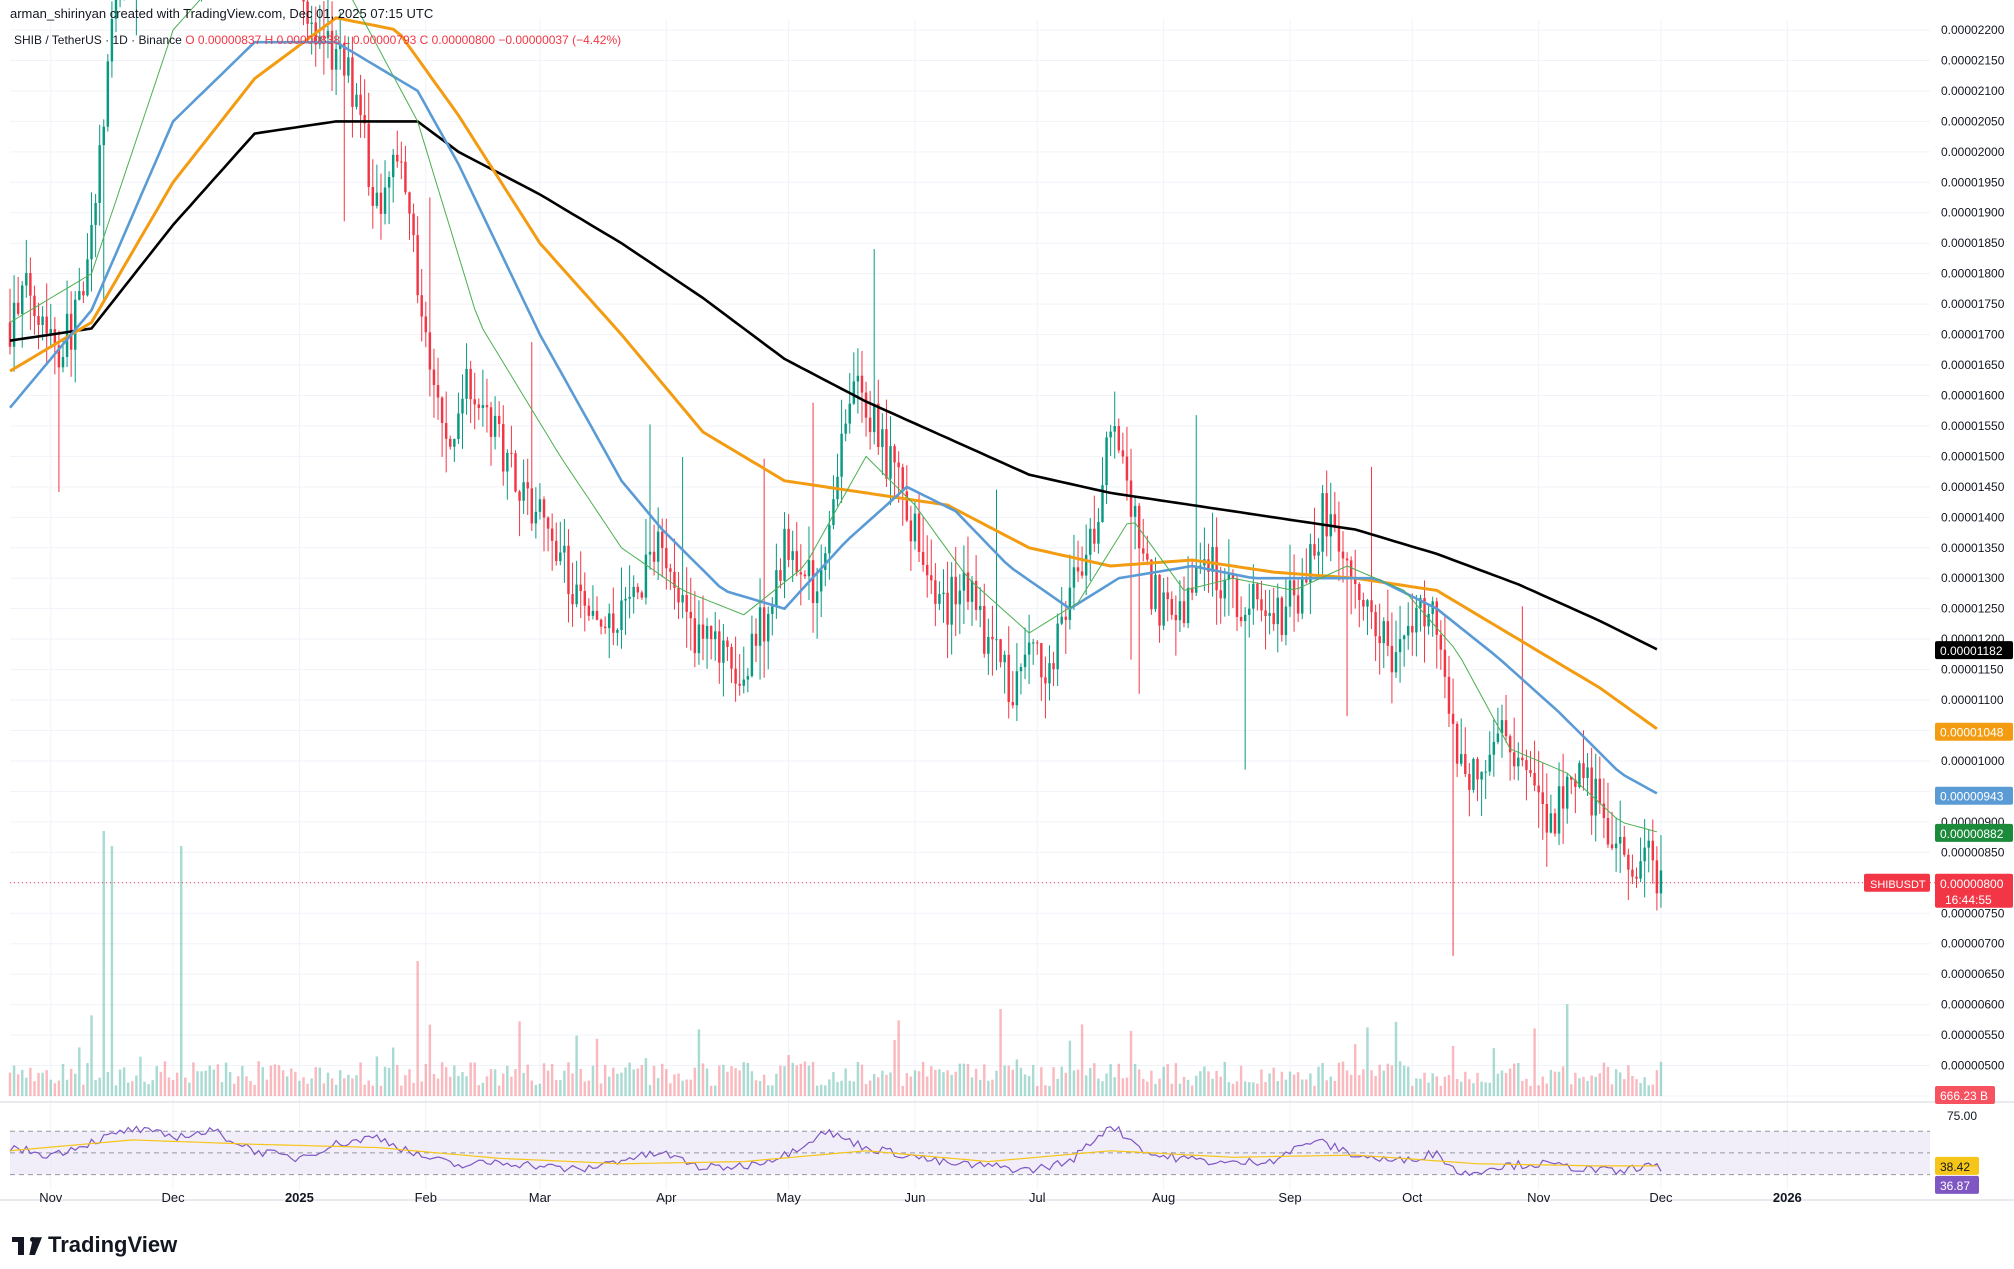  Describe the element at coordinates (1974, 795) in the screenshot. I see `ma-badge-bg` at that location.